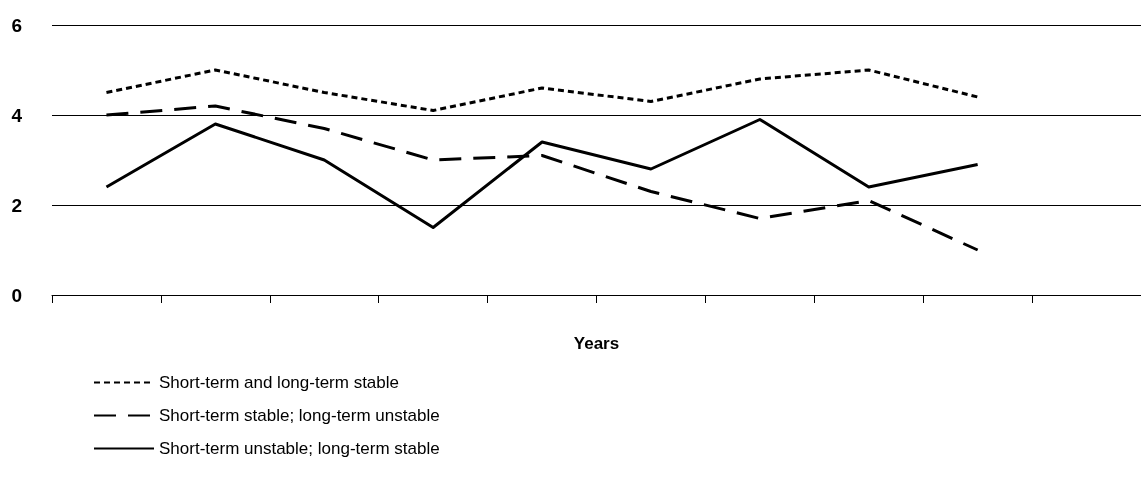 The width and height of the screenshot is (1141, 480). What do you see at coordinates (16, 25) in the screenshot?
I see `y-tick-label: 6` at bounding box center [16, 25].